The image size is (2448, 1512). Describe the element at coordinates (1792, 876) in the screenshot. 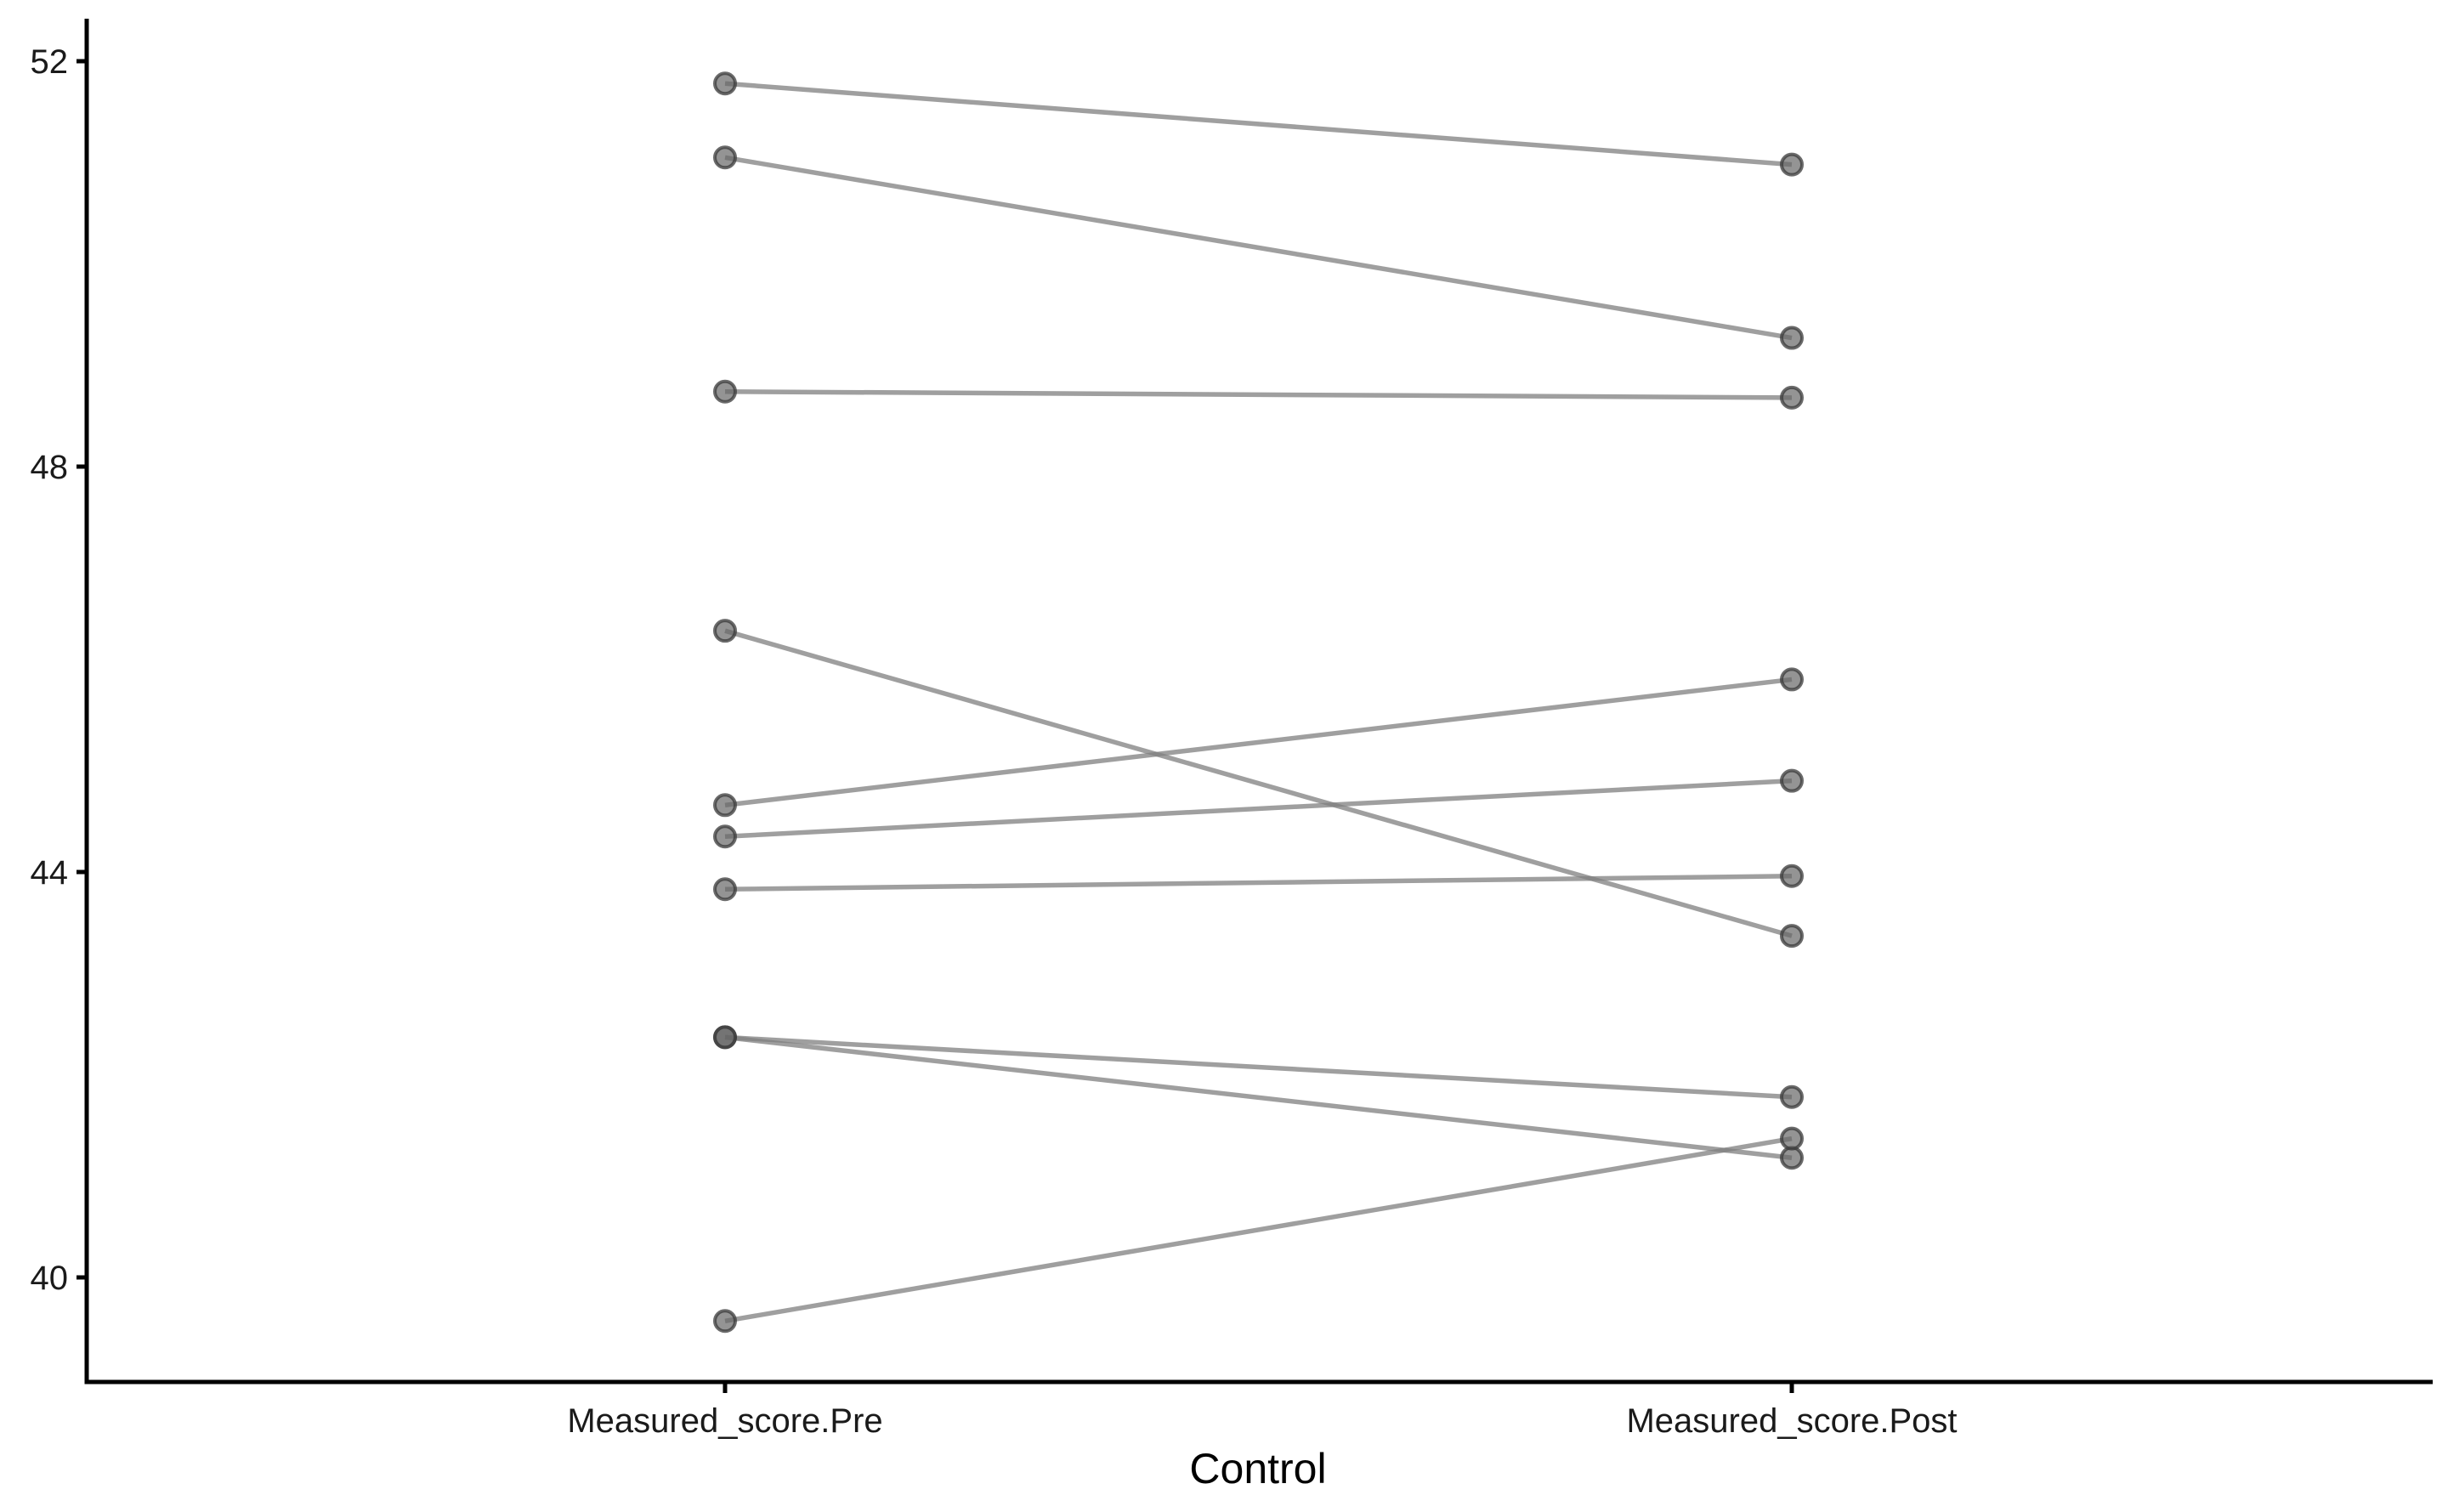

I see `data-point-7-post` at that location.